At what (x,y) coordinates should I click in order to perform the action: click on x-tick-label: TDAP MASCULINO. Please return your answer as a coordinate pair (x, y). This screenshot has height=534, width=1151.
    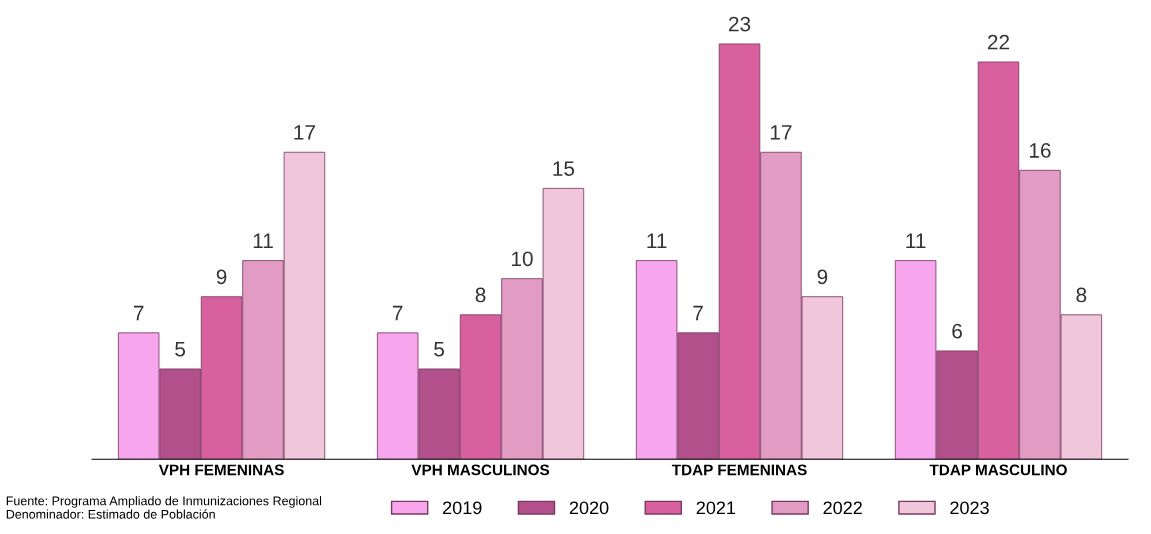
    Looking at the image, I should click on (998, 470).